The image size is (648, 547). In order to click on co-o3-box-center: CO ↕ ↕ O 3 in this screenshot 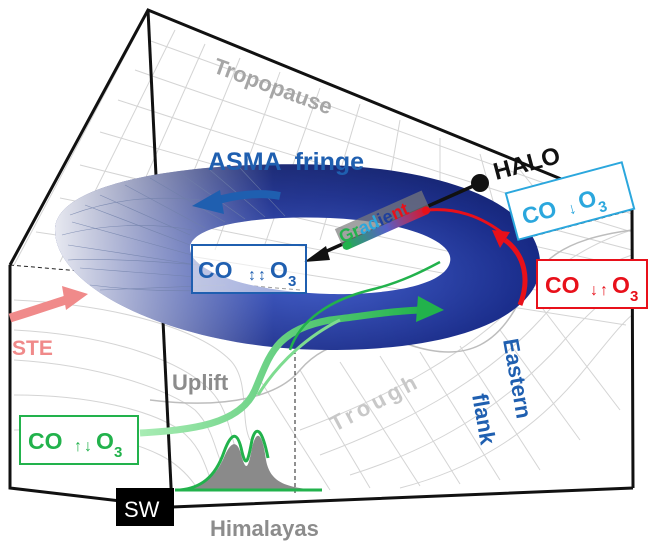, I will do `click(249, 269)`.